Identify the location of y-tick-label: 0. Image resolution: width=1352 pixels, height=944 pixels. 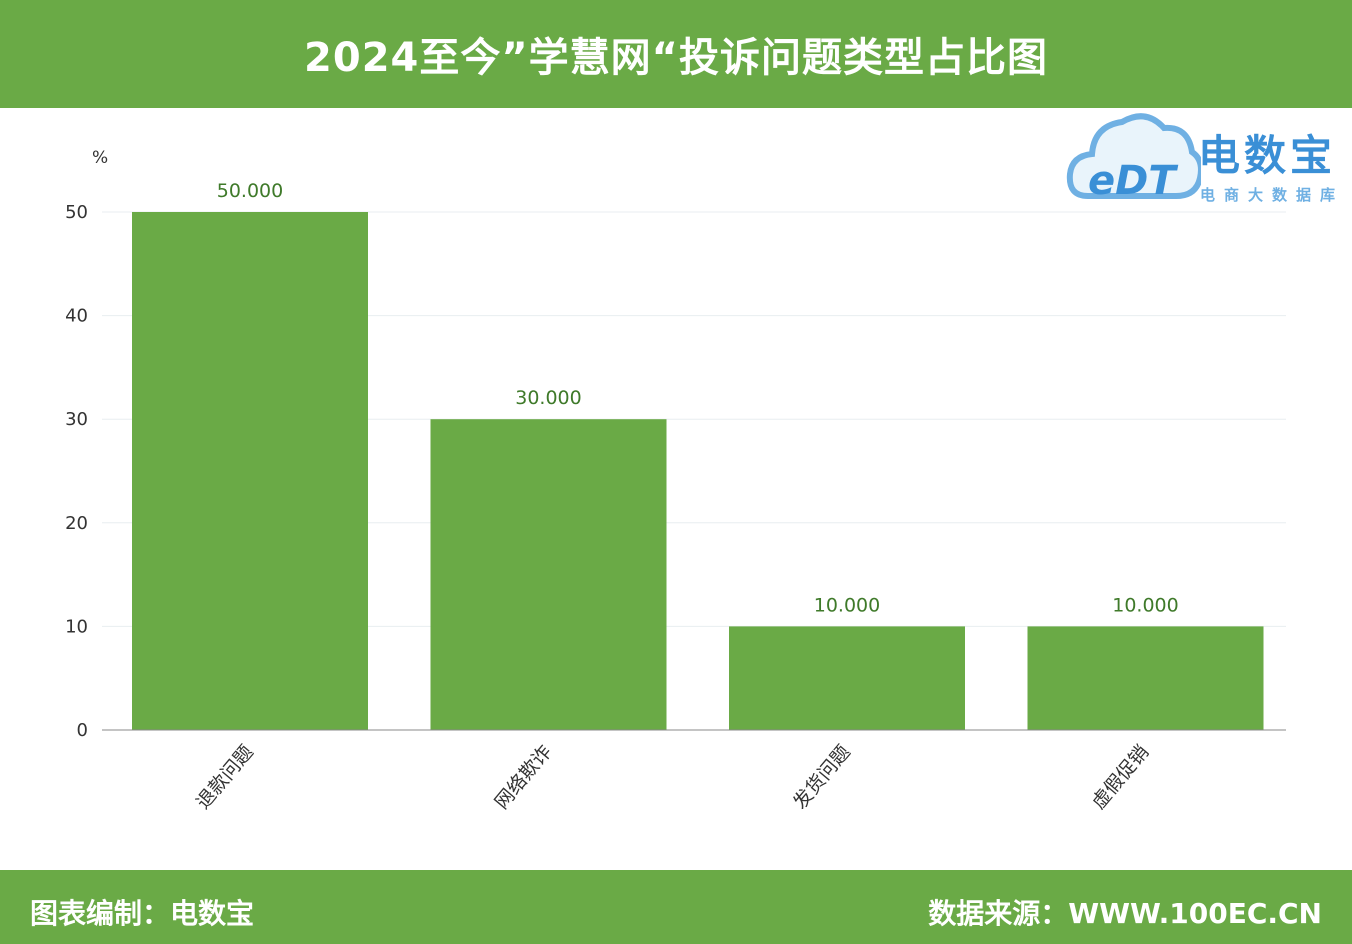
(82, 730).